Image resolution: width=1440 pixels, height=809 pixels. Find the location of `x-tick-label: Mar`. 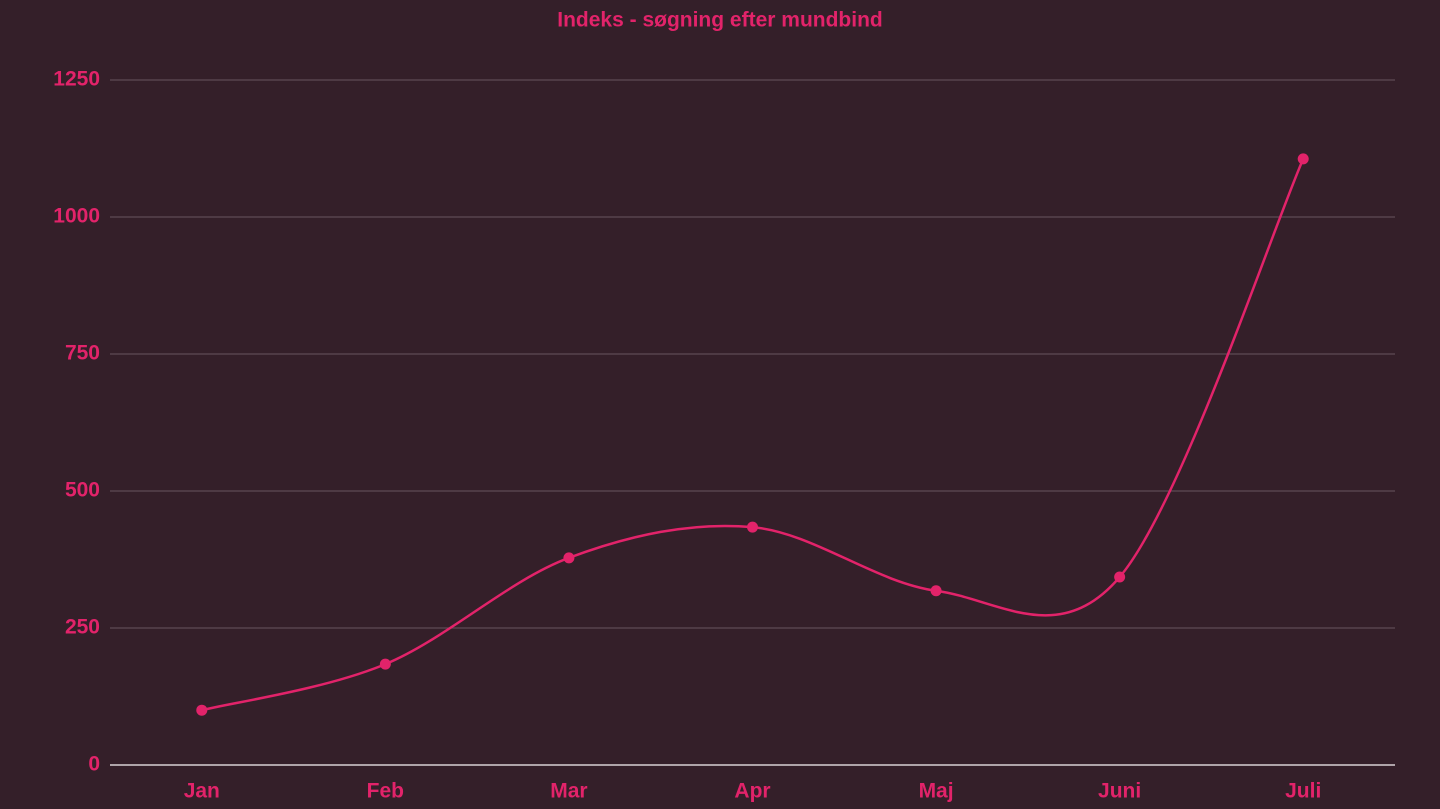

x-tick-label: Mar is located at coordinates (568, 791).